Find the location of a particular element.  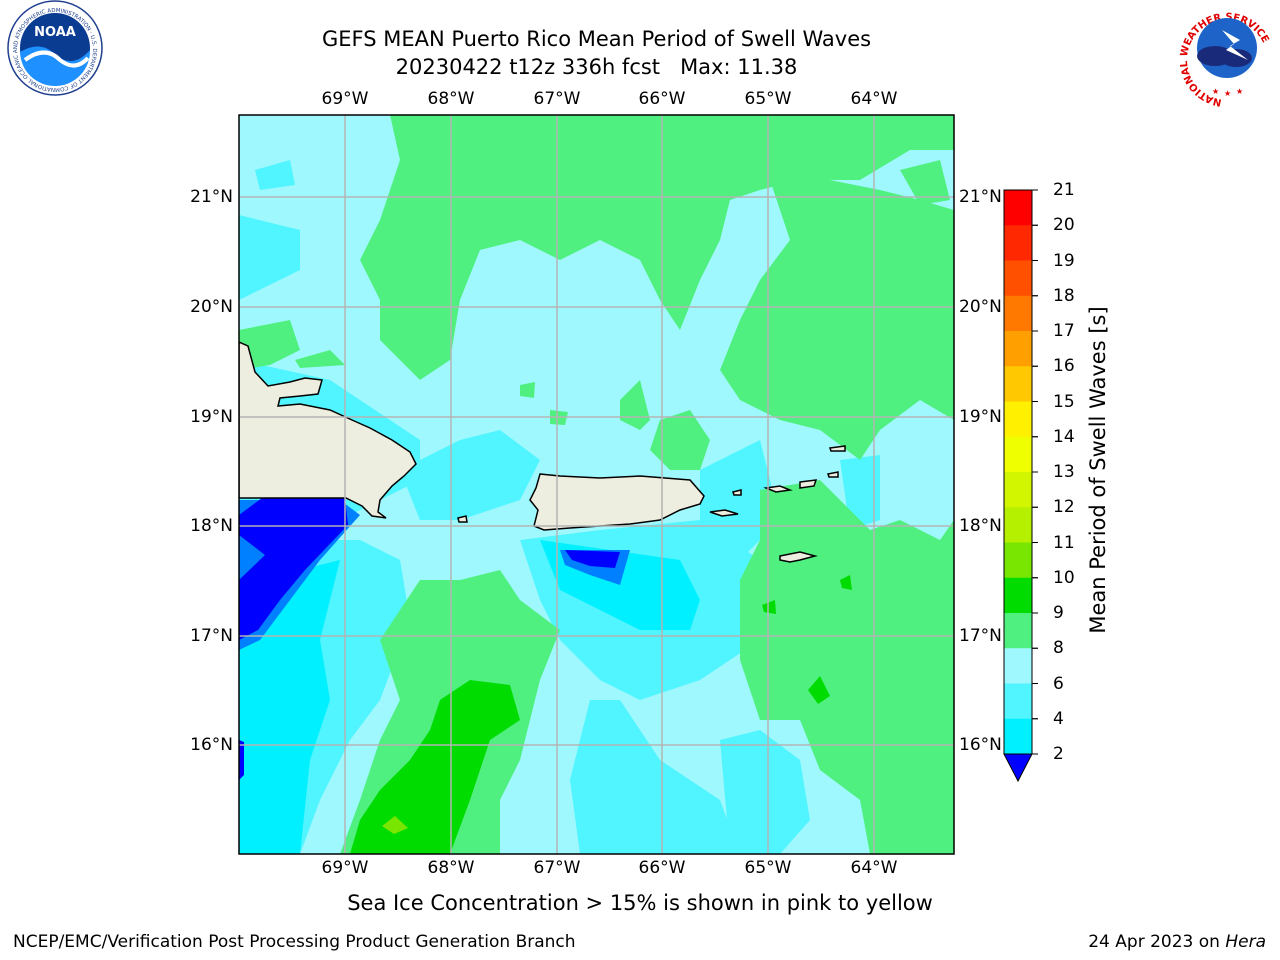

lat-tick-right: 20°N is located at coordinates (980, 307).